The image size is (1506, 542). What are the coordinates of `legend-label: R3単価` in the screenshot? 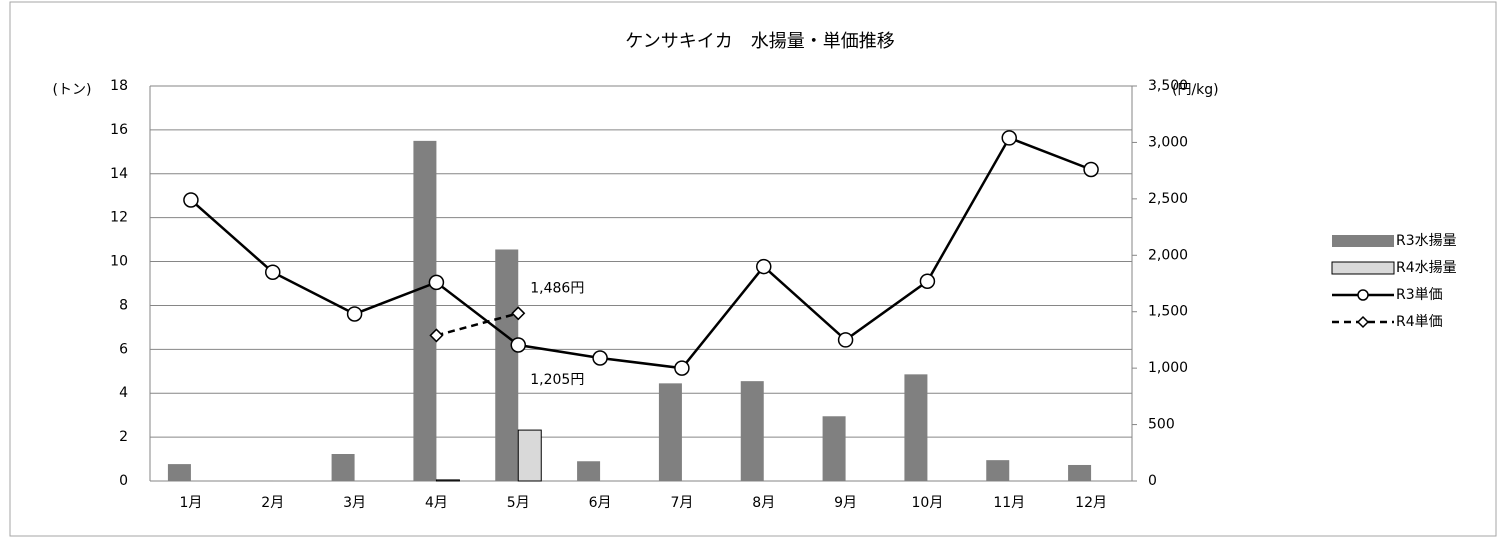 It's located at (1419, 295).